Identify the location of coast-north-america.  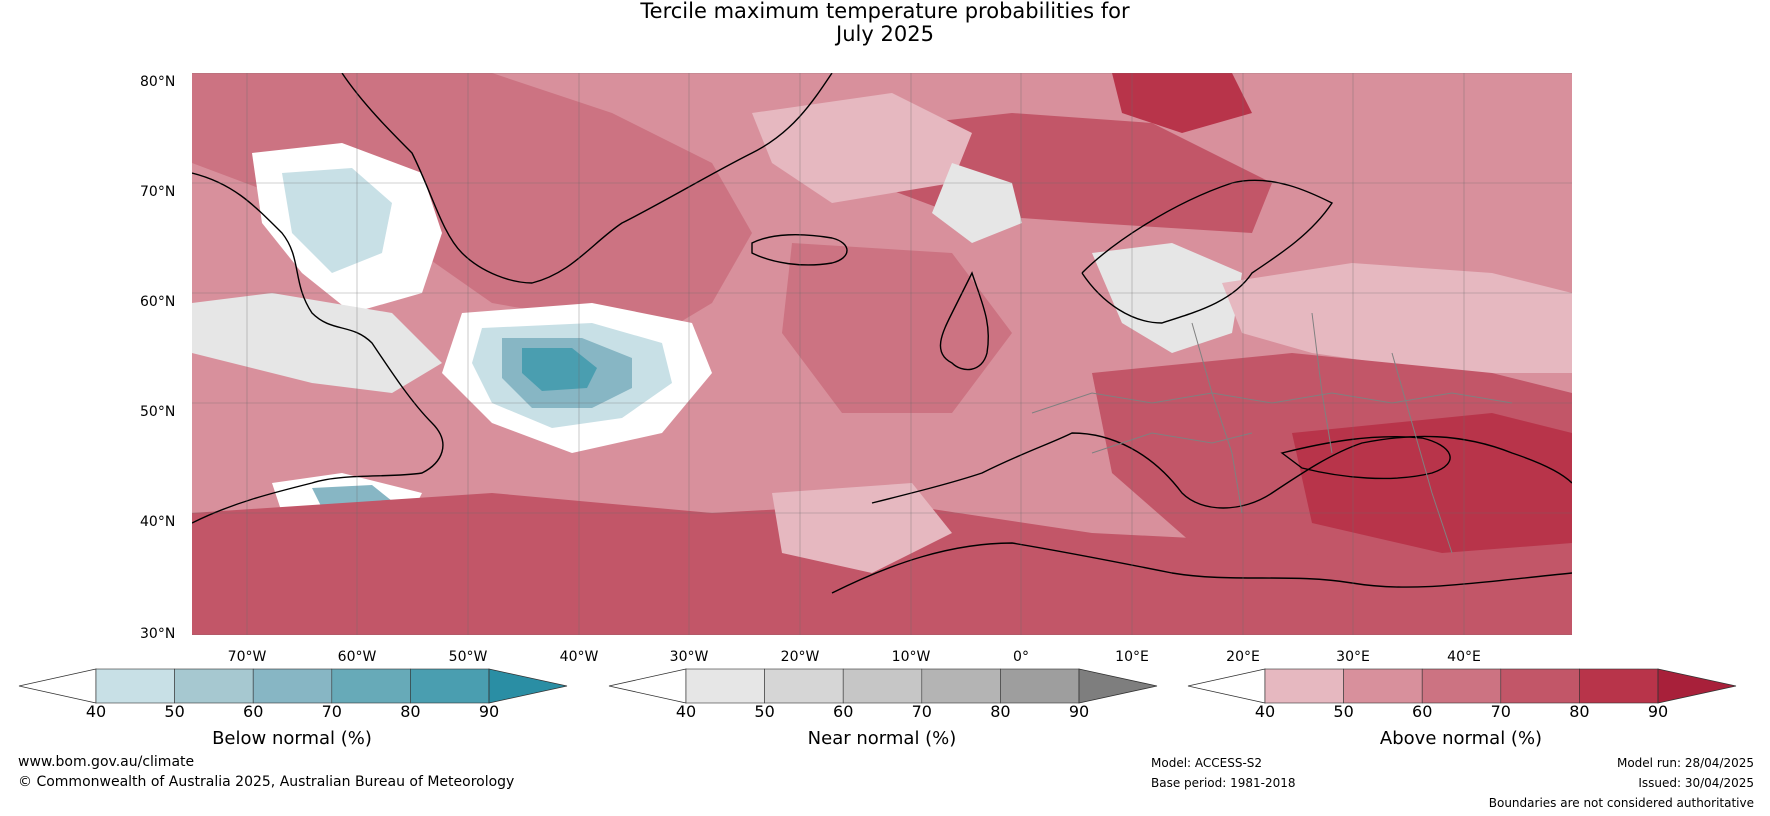
(318, 348).